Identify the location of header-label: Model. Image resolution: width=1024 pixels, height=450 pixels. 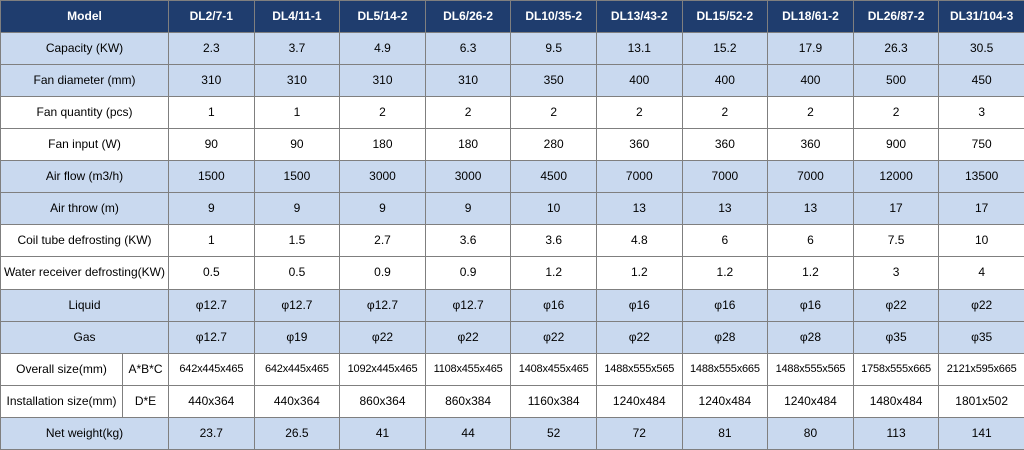
(85, 16).